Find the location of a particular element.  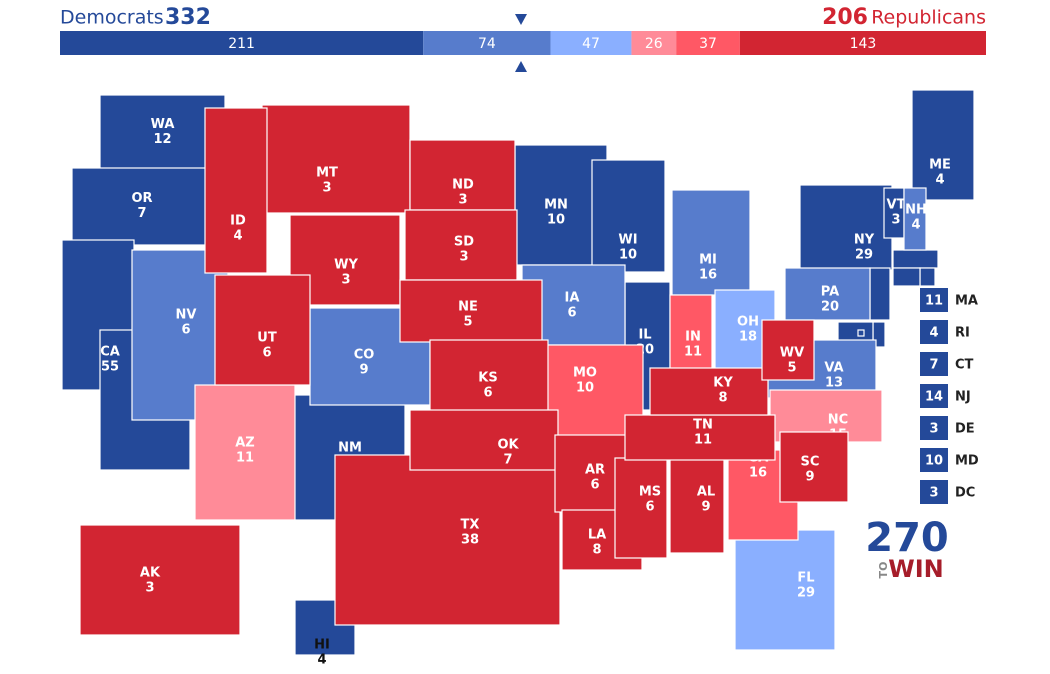

state-abbr: OK is located at coordinates (508, 445).